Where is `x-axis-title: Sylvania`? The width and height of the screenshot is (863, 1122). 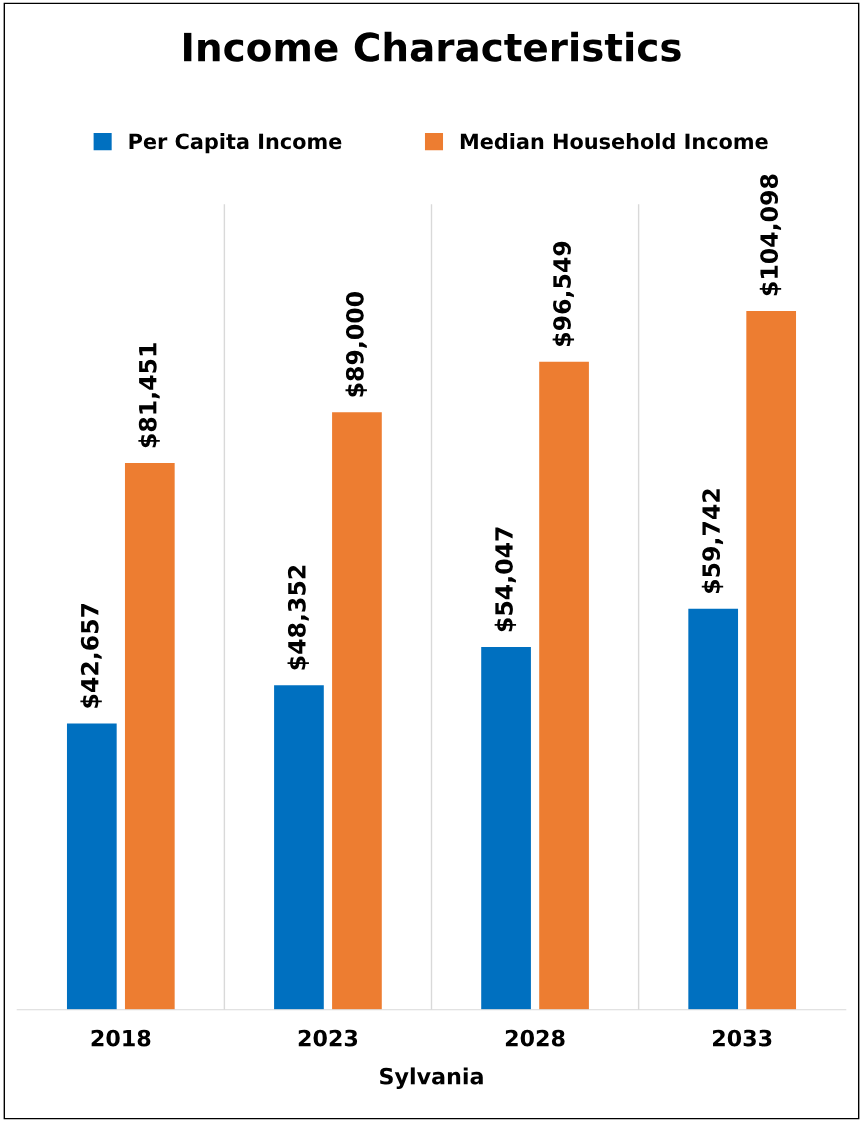
x-axis-title: Sylvania is located at coordinates (431, 1078).